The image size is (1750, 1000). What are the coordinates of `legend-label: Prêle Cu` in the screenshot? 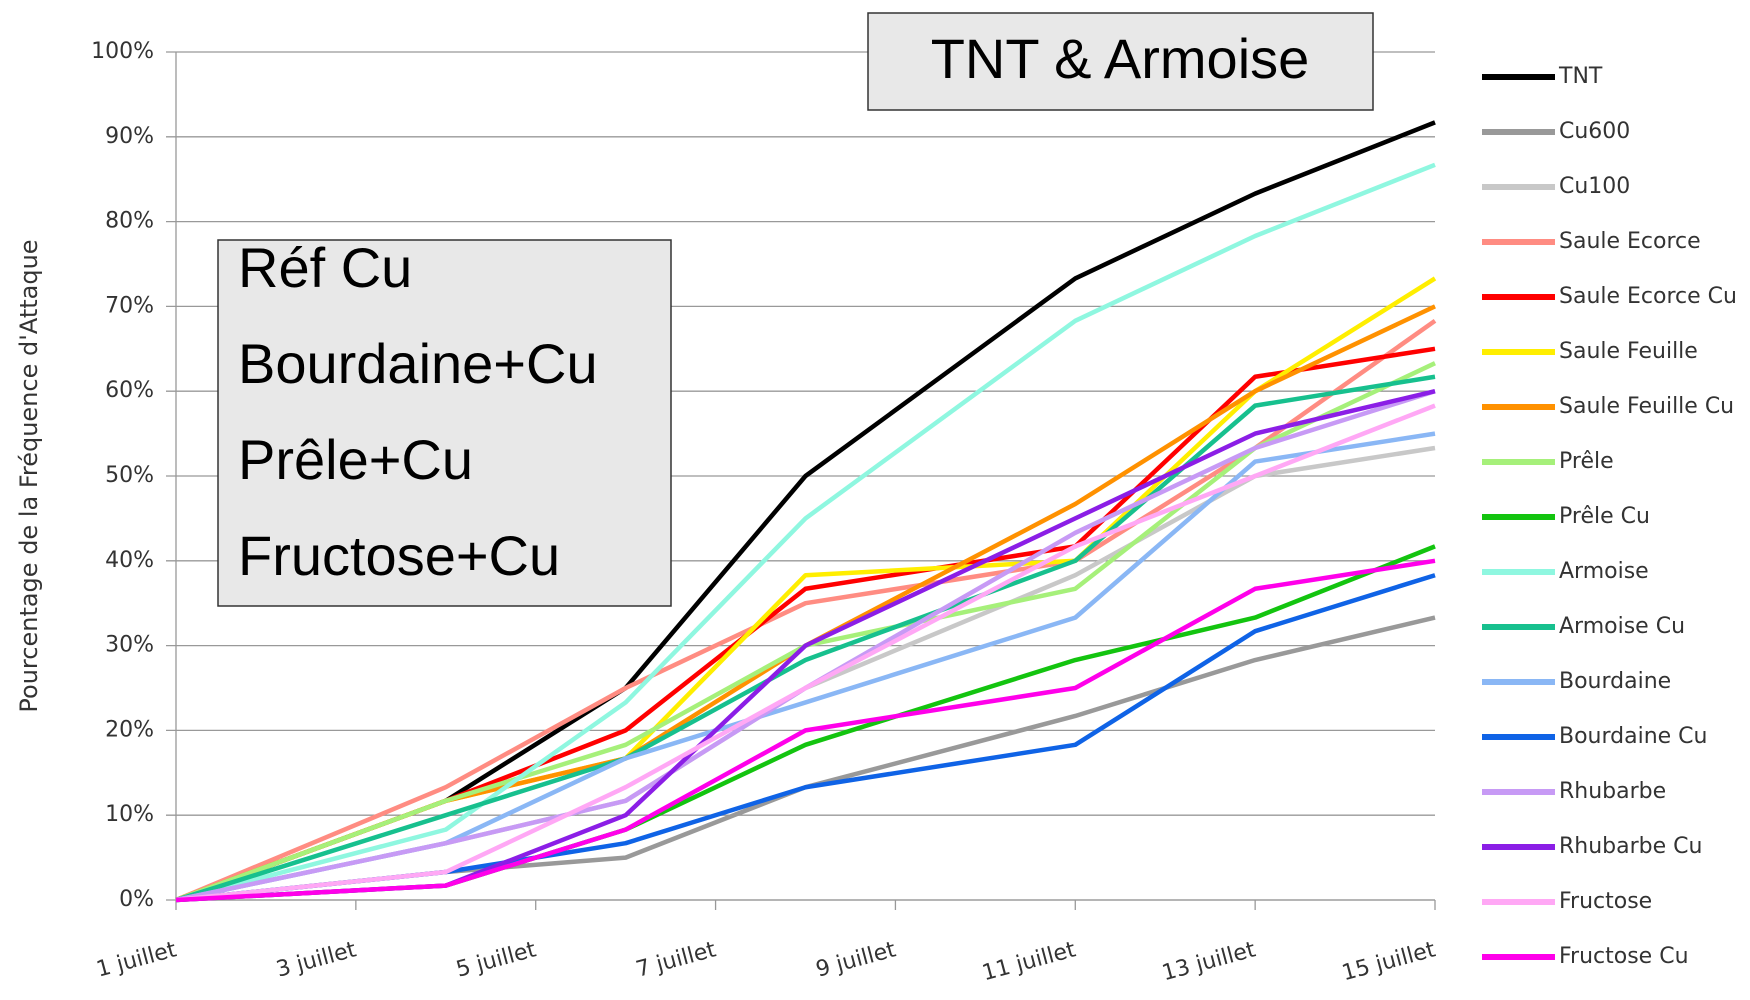 It's located at (1604, 516).